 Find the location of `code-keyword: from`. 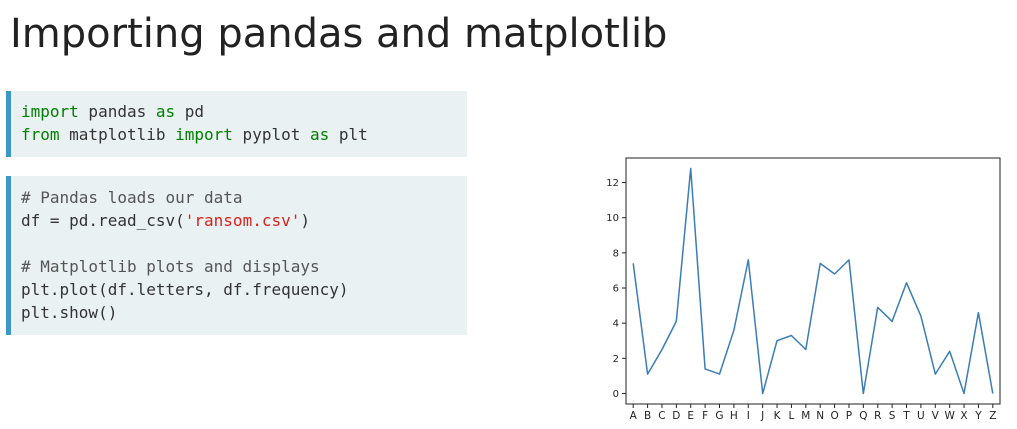

code-keyword: from is located at coordinates (40, 134).